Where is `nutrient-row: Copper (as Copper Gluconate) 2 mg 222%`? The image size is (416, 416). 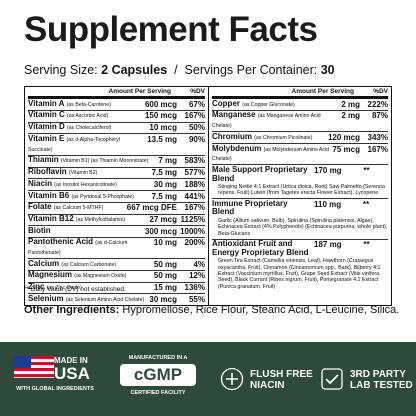
nutrient-row: Copper (as Copper Gluconate) 2 mg 222% is located at coordinates (300, 105).